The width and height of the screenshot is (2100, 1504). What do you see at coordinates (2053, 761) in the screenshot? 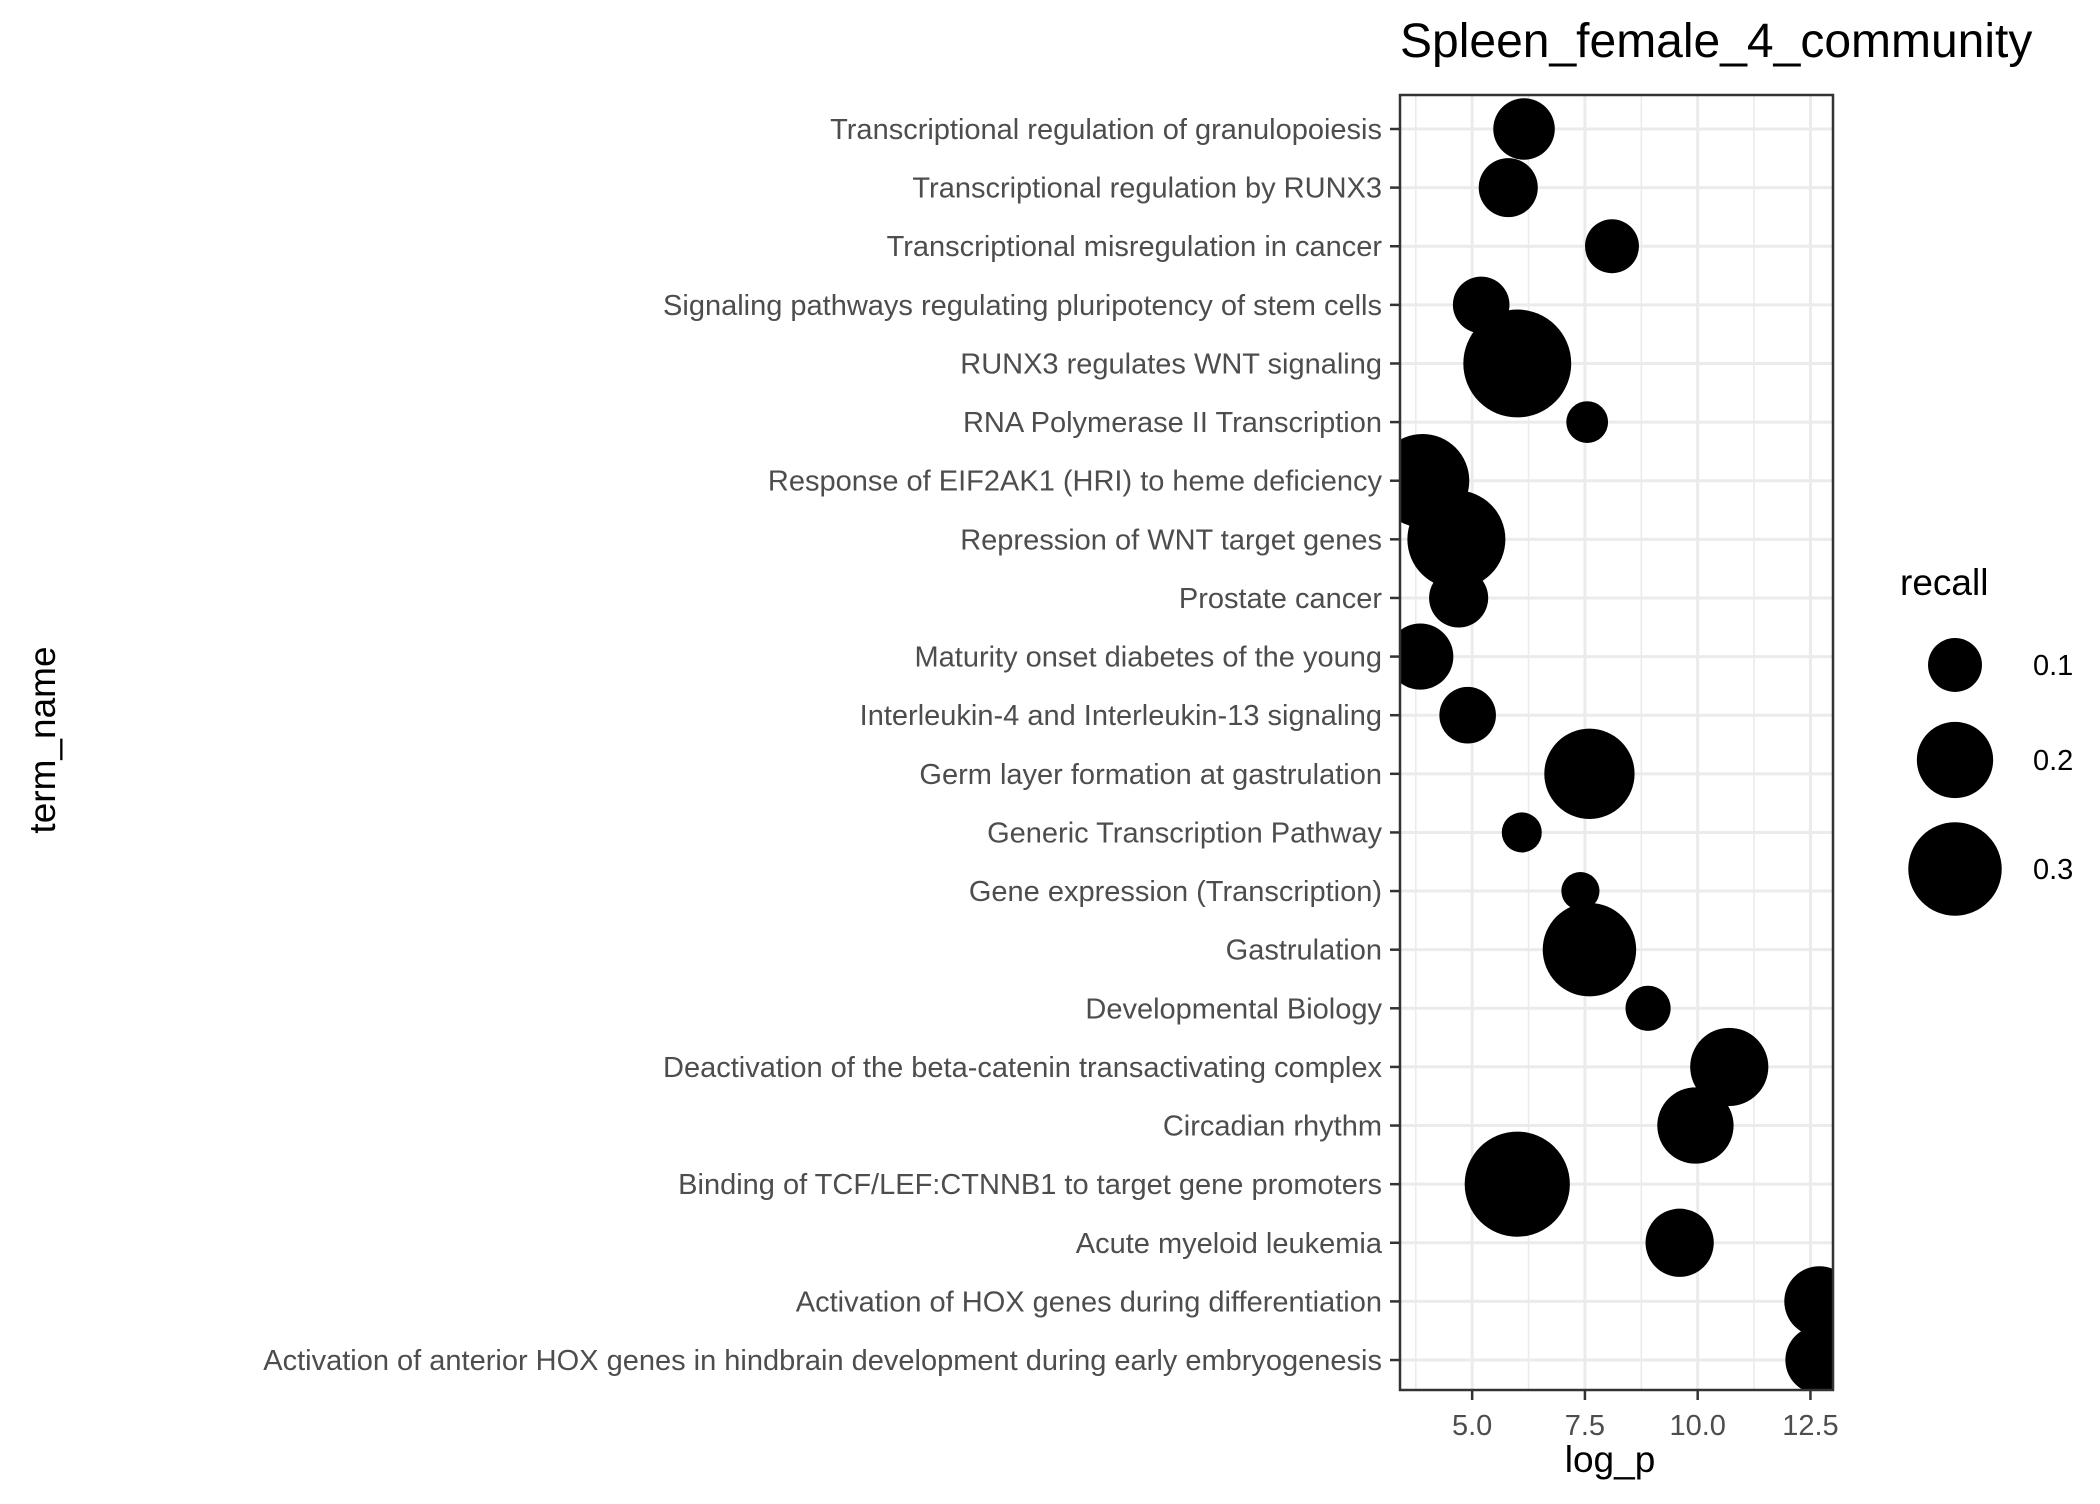
I see `legend-label: 0.2` at bounding box center [2053, 761].